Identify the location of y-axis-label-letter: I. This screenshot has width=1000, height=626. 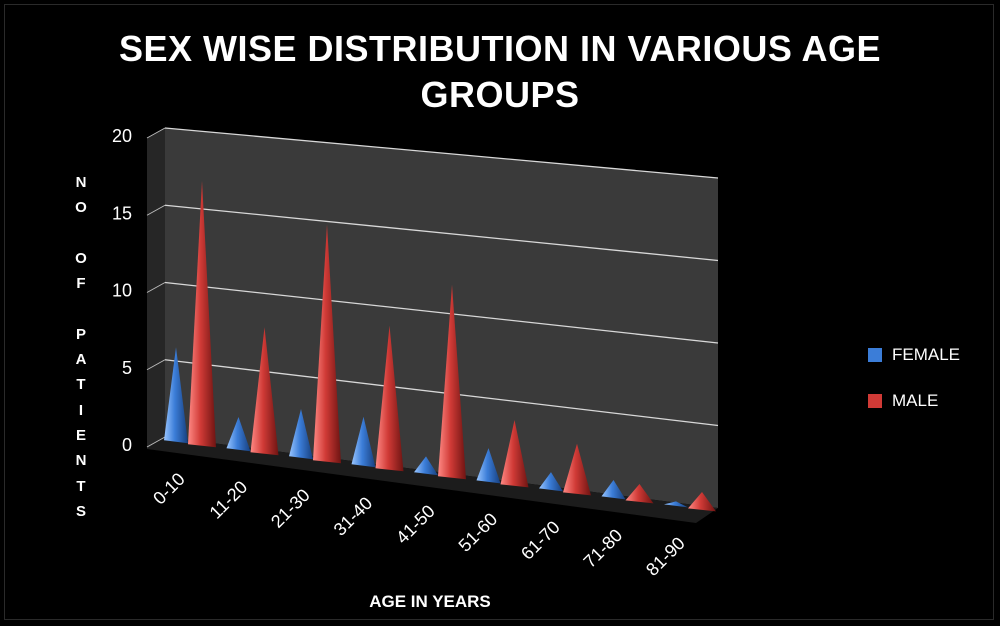
(81, 410).